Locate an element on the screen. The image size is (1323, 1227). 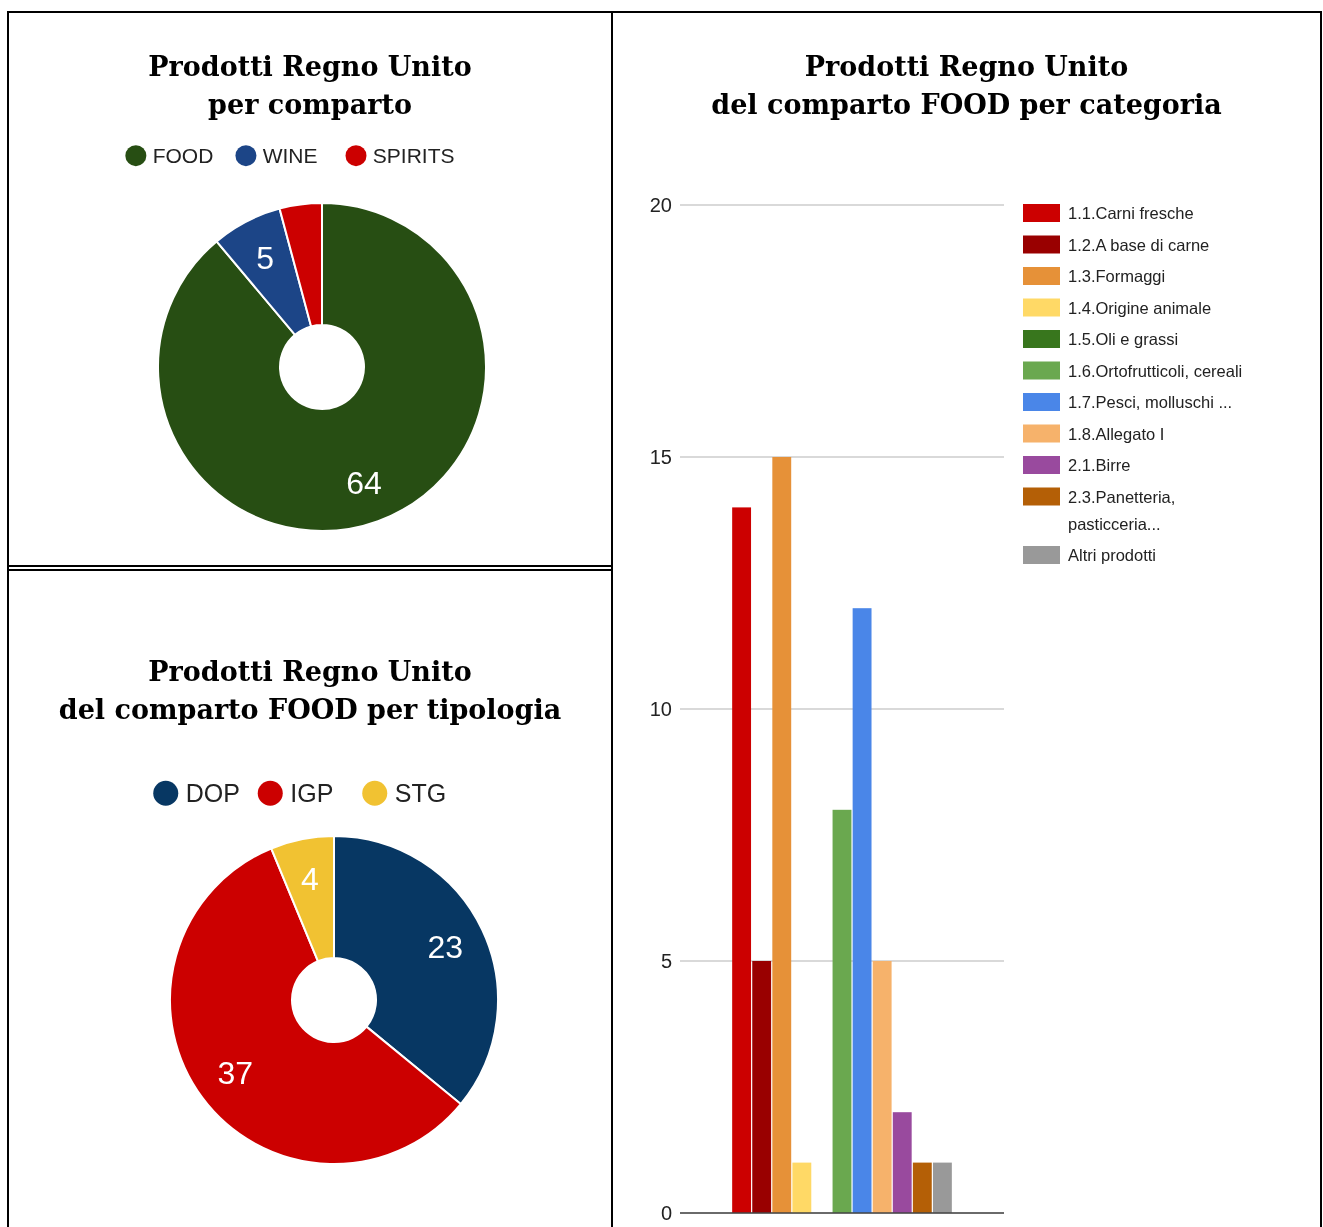
legend-label: 1.2.A base di carne is located at coordinates (1139, 244).